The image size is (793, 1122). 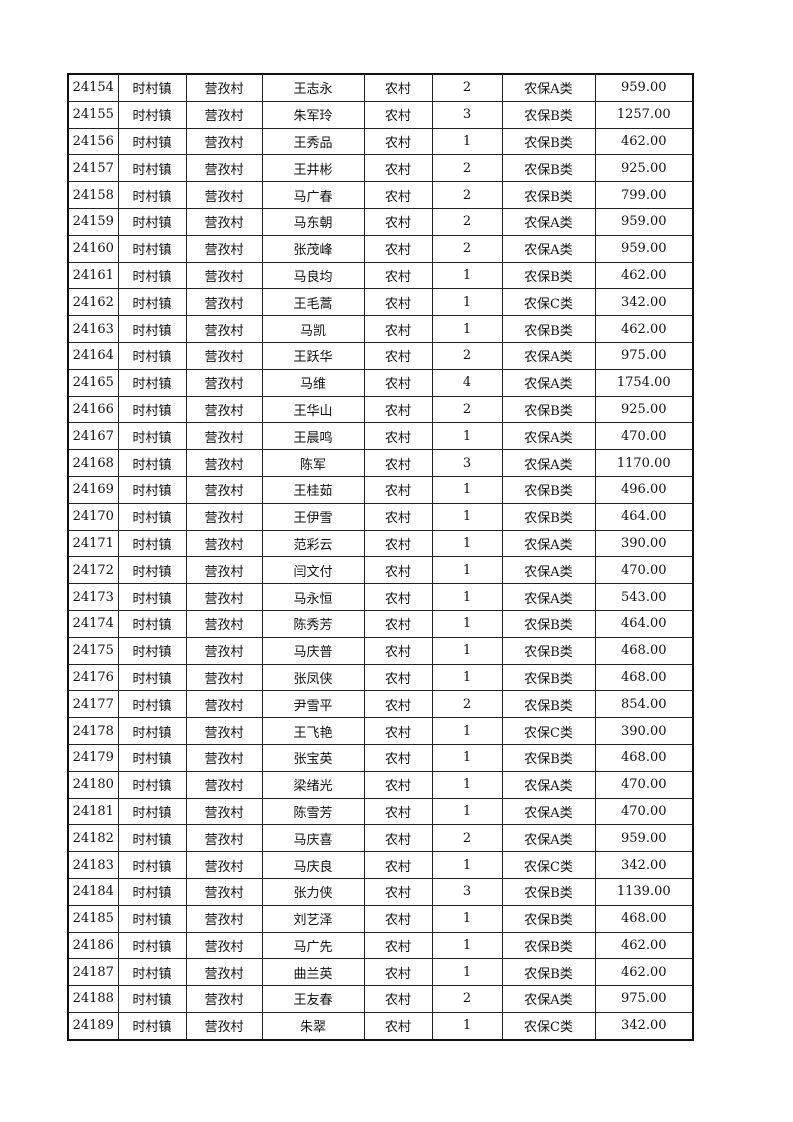 I want to click on name-cell: 张力侠, so click(x=313, y=891).